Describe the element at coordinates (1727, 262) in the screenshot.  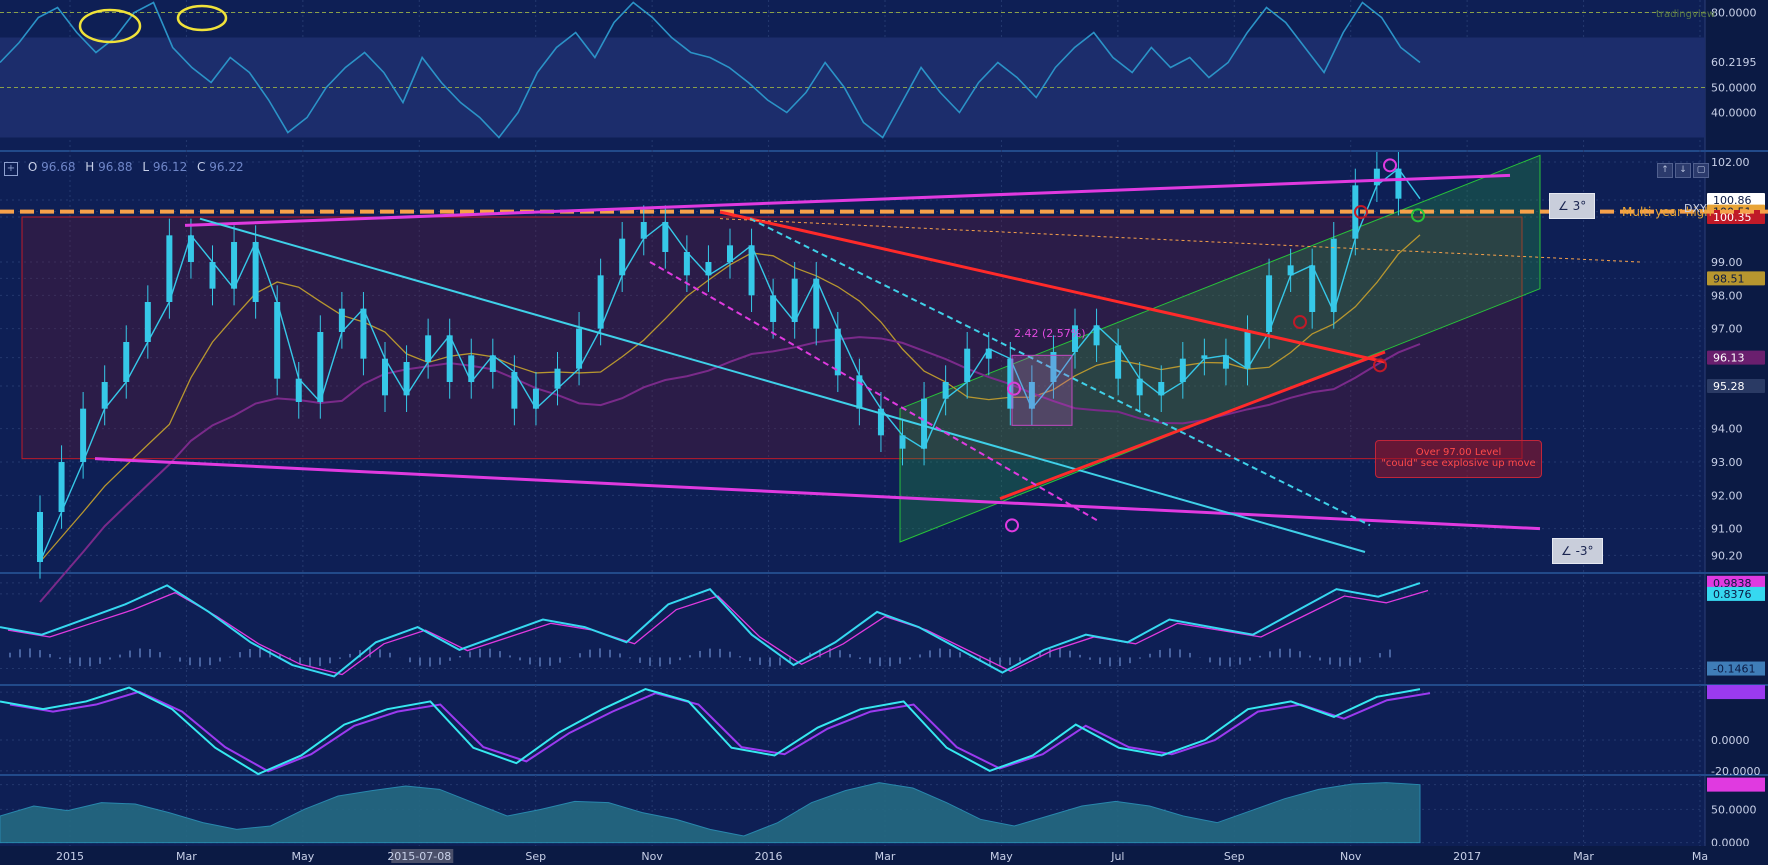
I see `y-tick-label: 99.00` at that location.